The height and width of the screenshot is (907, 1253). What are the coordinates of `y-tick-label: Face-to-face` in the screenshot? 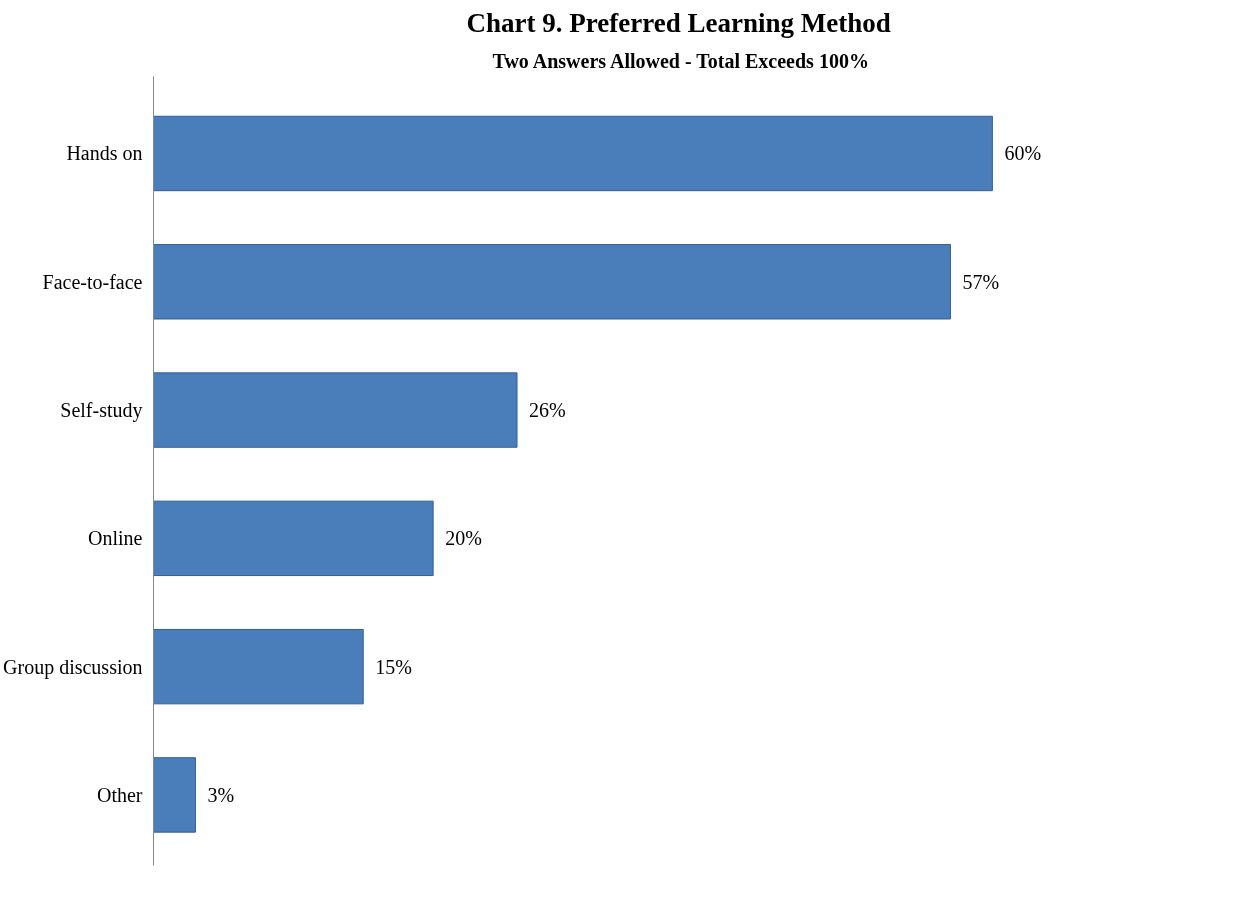 It's located at (92, 281).